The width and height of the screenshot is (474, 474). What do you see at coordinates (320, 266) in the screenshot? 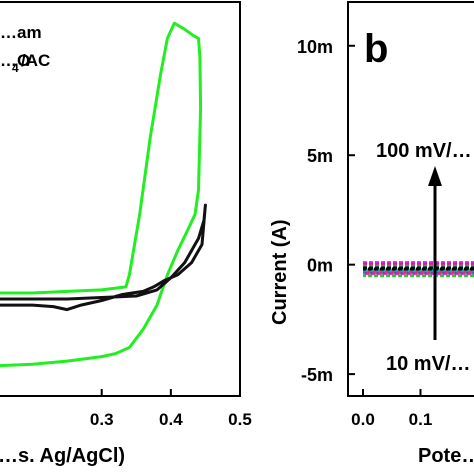
I see `panel-b-y-tick-label: 0m` at bounding box center [320, 266].